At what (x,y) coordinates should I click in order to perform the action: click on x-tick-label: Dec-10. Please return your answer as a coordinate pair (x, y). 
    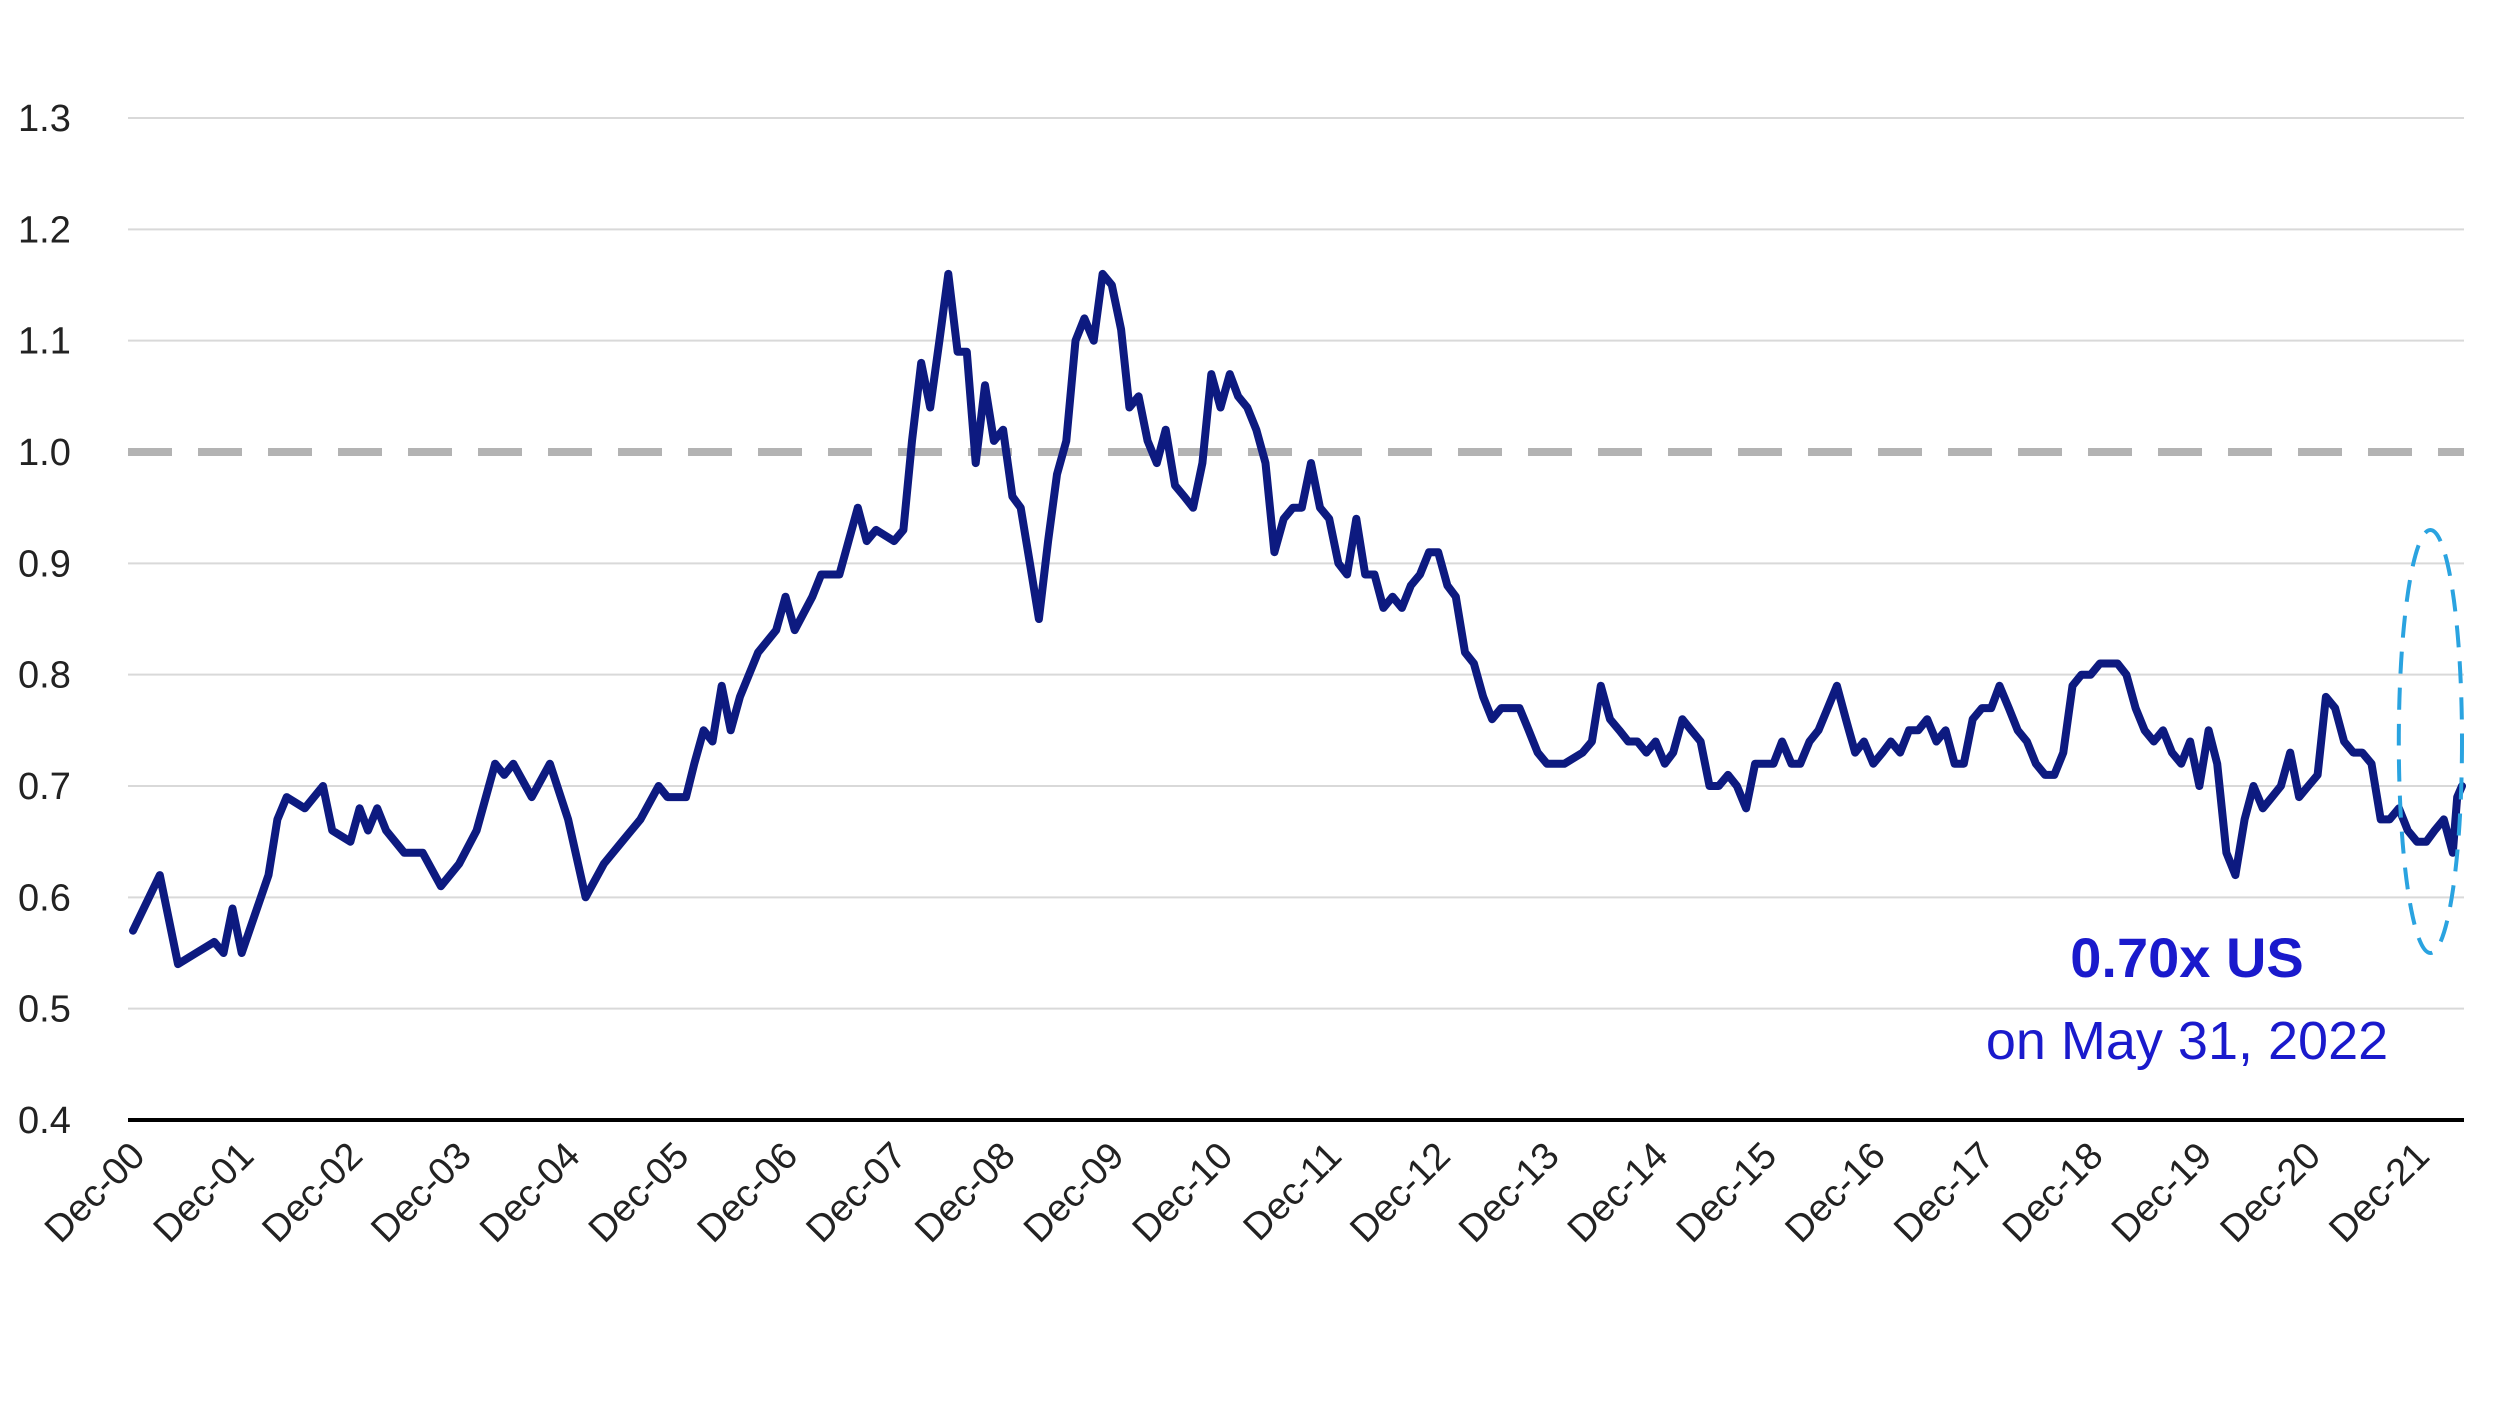
    Looking at the image, I should click on (1183, 1193).